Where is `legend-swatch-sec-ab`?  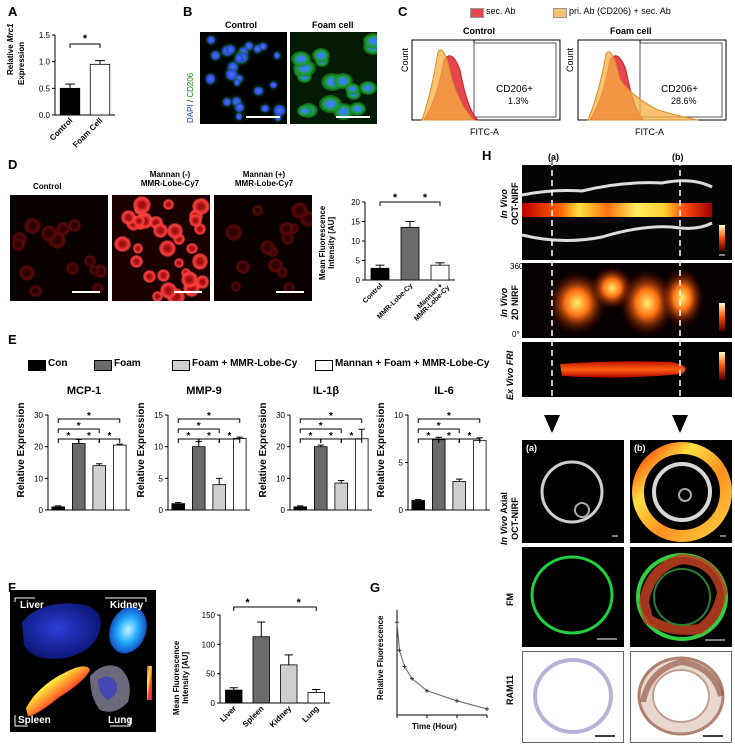 legend-swatch-sec-ab is located at coordinates (477, 13).